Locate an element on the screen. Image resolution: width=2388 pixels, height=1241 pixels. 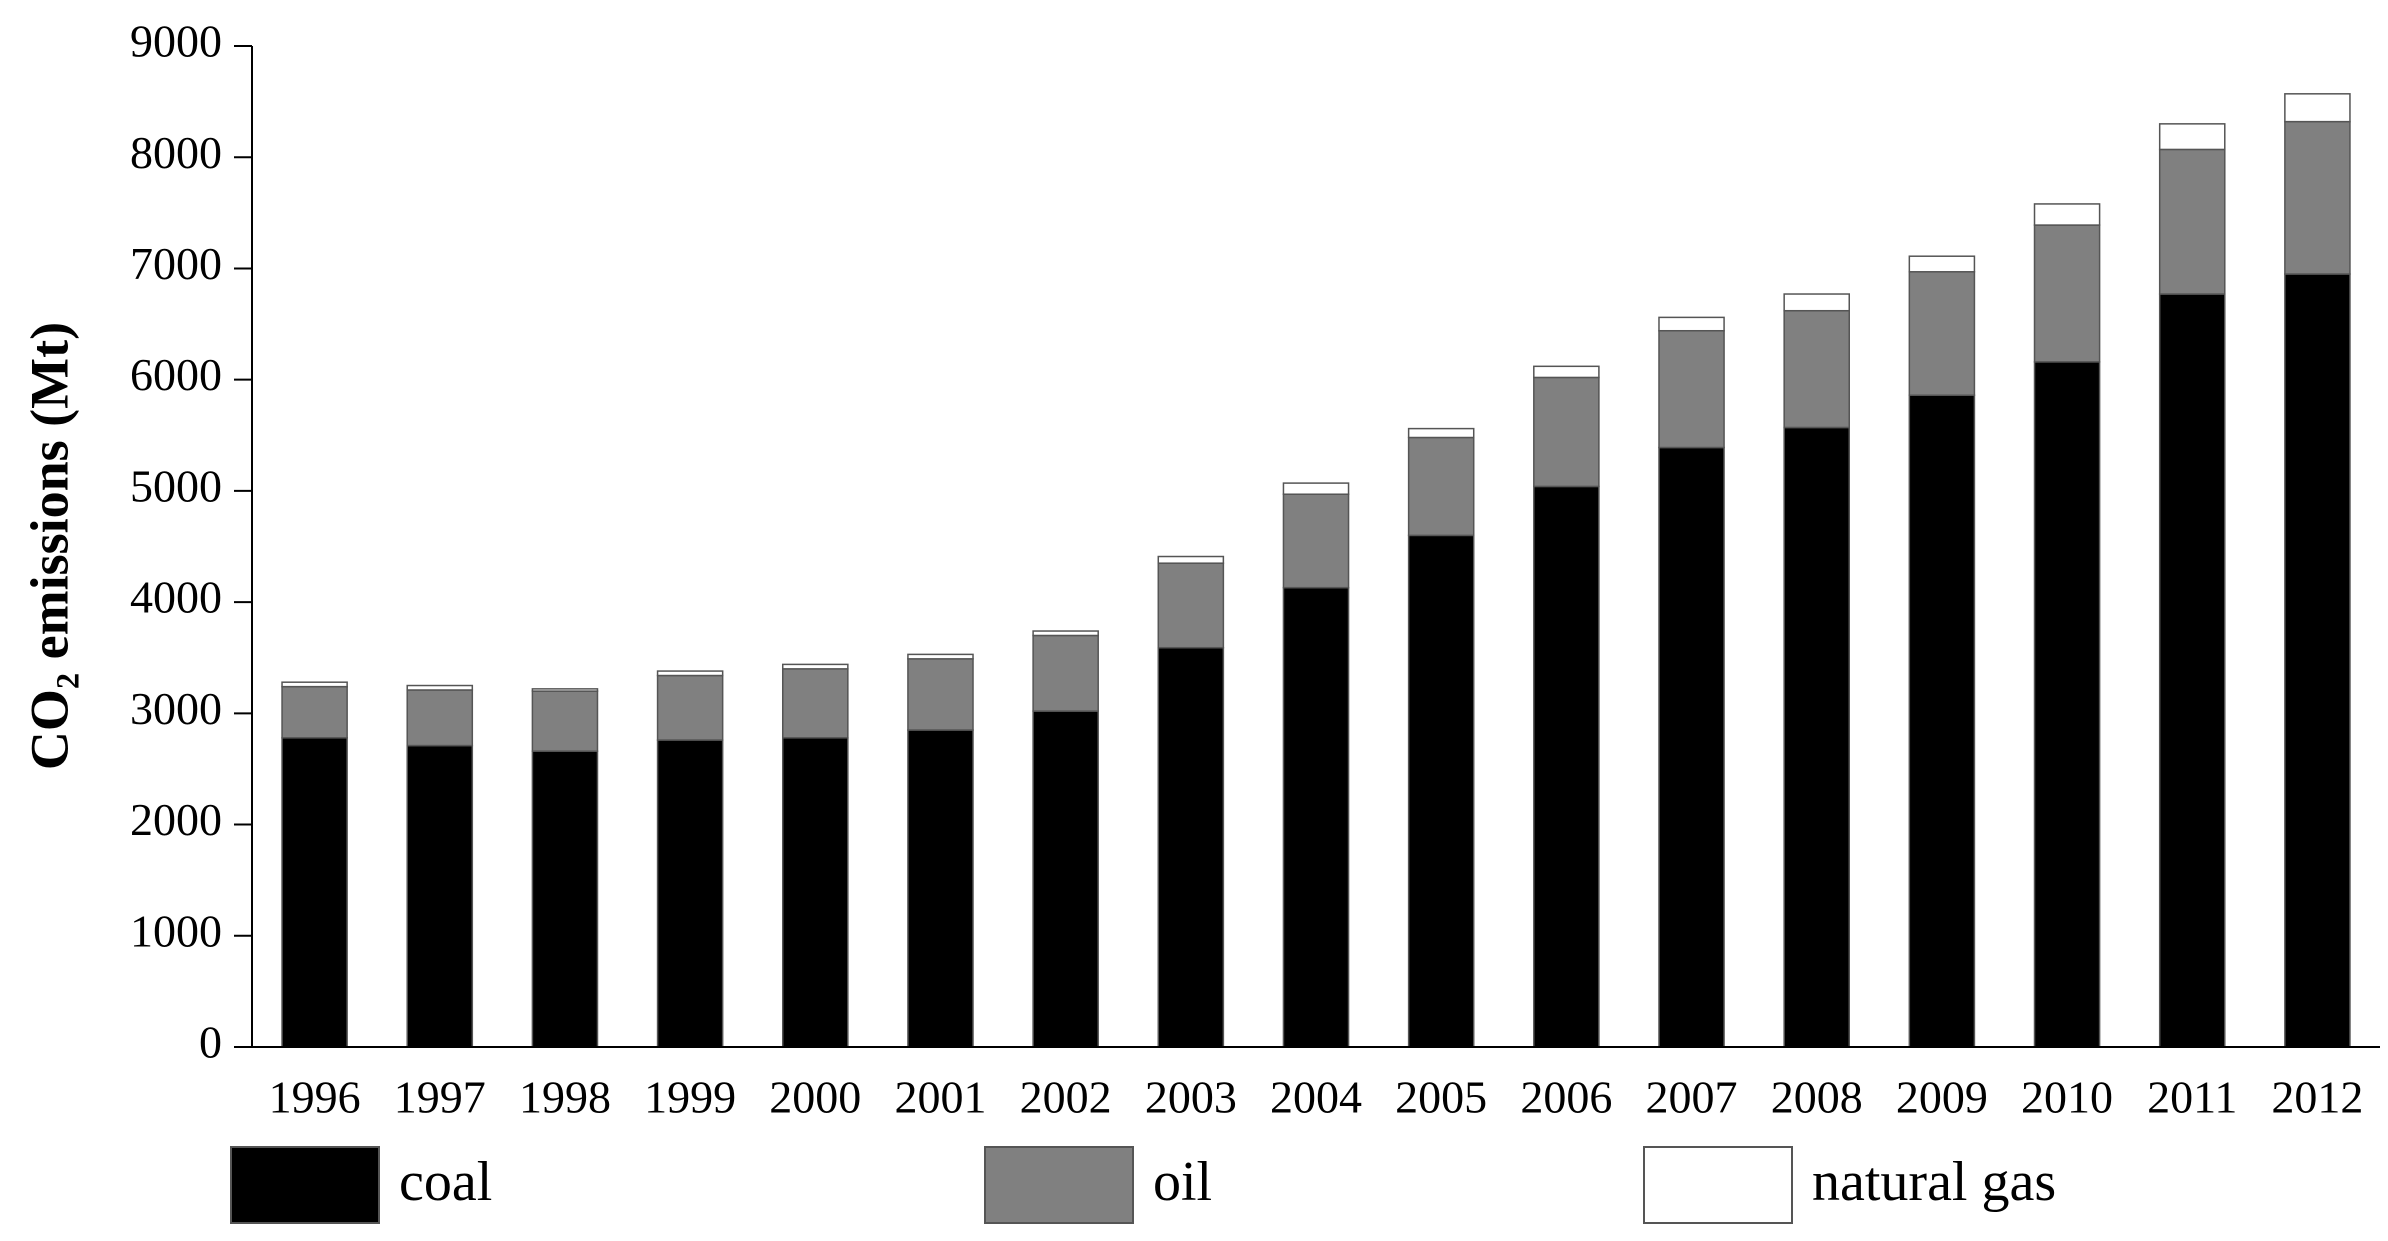
x-tick-label: 2004 is located at coordinates (1316, 1097).